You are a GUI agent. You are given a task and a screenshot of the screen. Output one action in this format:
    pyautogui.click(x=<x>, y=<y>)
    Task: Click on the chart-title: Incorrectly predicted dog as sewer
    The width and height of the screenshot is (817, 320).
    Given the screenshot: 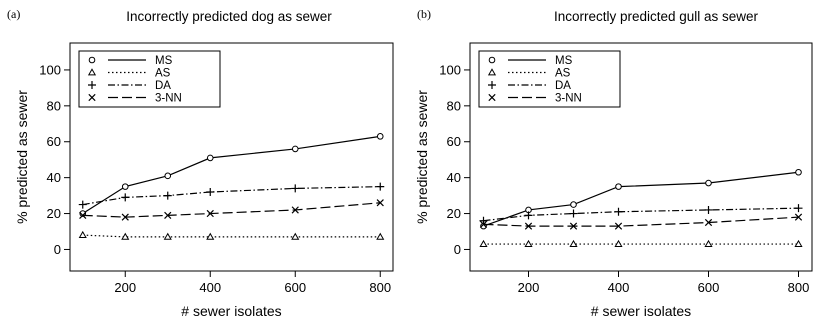 What is the action you would take?
    pyautogui.click(x=229, y=16)
    